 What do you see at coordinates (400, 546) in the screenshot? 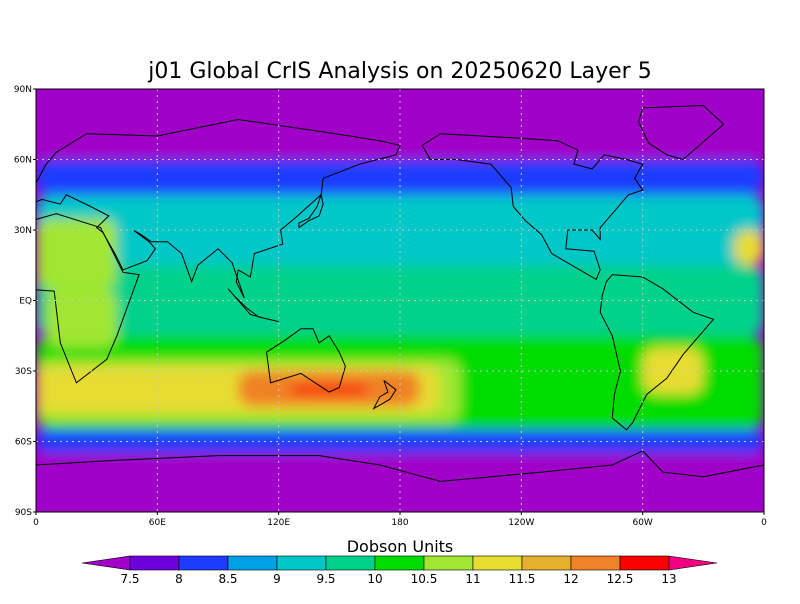
I see `colorbar-title: Dobson Units` at bounding box center [400, 546].